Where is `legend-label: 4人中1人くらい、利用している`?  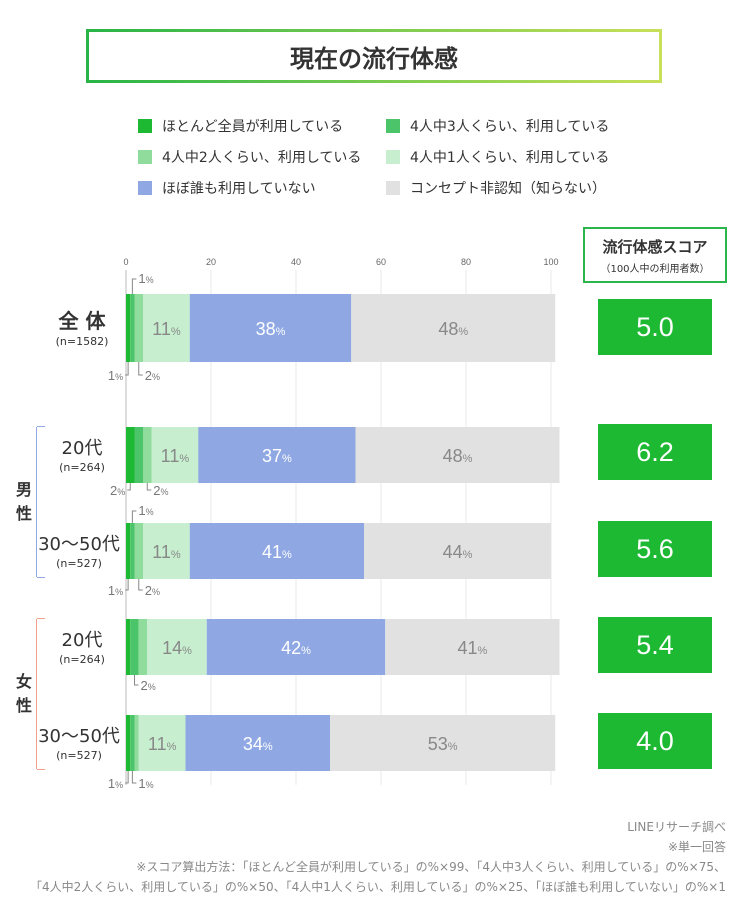
legend-label: 4人中1人くらい、利用している is located at coordinates (510, 158).